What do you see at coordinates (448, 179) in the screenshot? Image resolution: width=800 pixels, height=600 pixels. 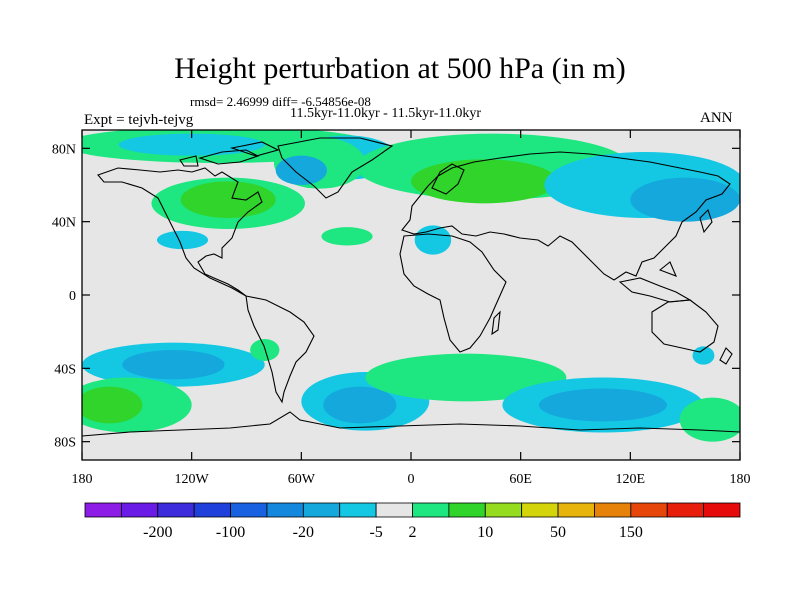 I see `coastline-scandinavia` at bounding box center [448, 179].